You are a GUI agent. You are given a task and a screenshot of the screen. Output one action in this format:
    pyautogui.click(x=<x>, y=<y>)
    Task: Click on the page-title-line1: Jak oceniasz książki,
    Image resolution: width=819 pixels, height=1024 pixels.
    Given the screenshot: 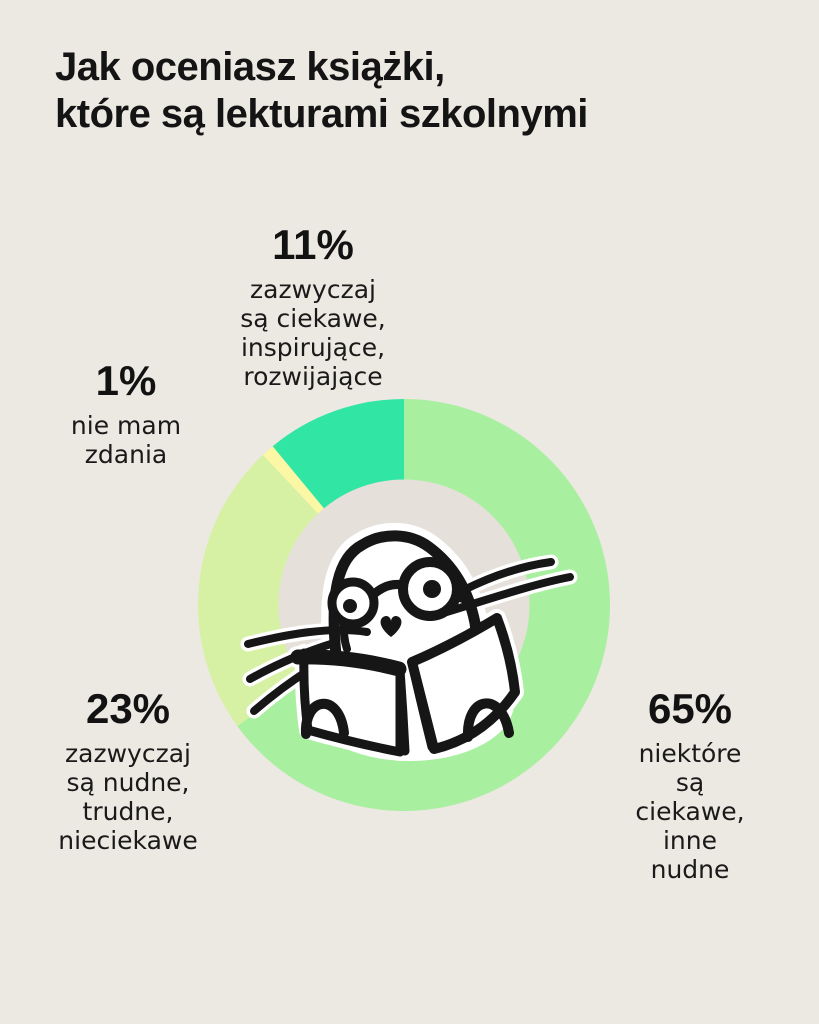 What is the action you would take?
    pyautogui.click(x=250, y=67)
    